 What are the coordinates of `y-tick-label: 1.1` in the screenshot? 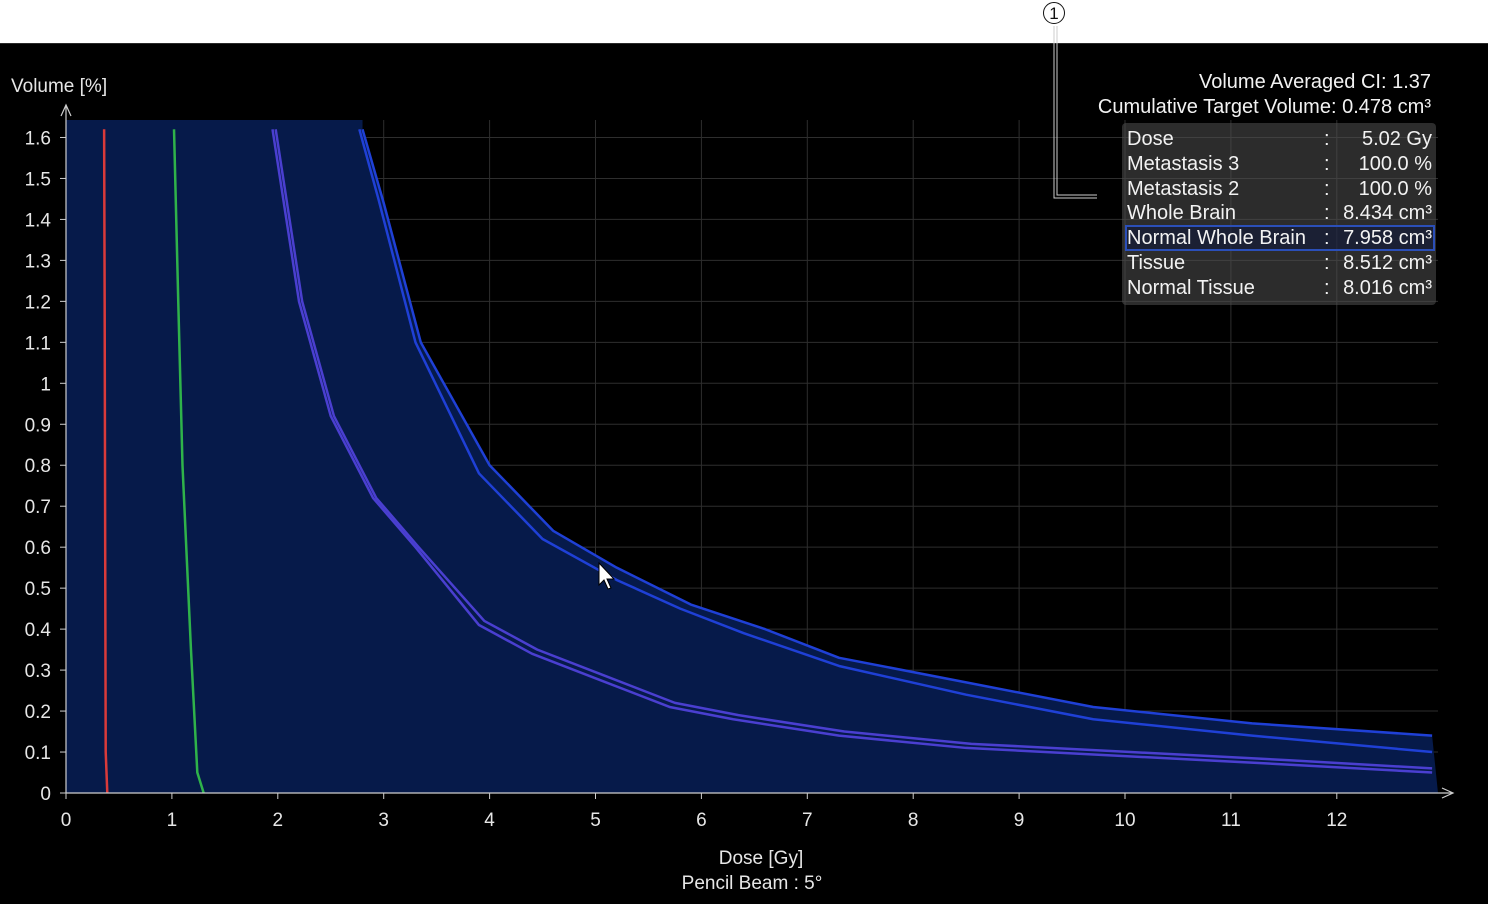 It's located at (38, 343).